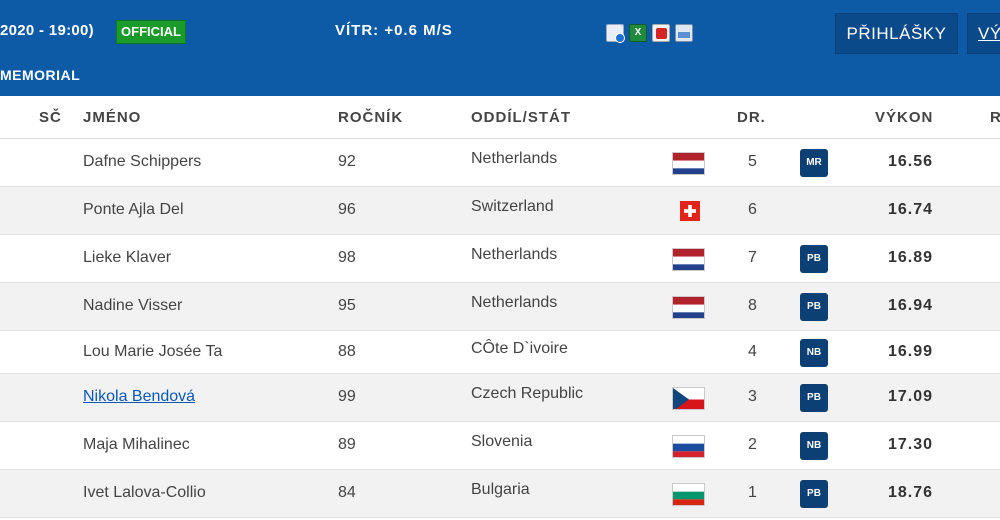 Image resolution: width=1000 pixels, height=520 pixels. Describe the element at coordinates (133, 305) in the screenshot. I see `athlete-name: Nadine Visser` at that location.